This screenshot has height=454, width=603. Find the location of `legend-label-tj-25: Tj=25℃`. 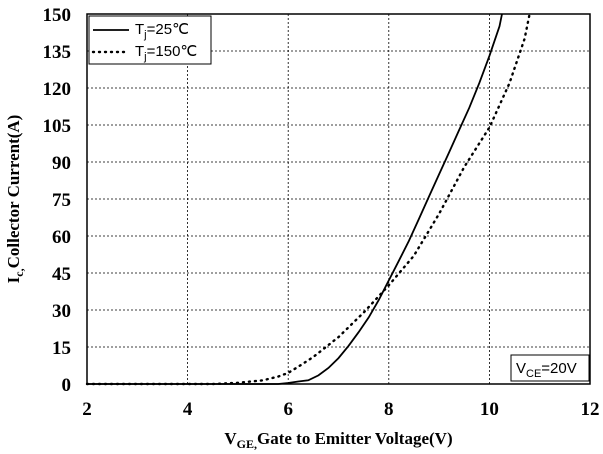

legend-label-tj-25: Tj=25℃ is located at coordinates (162, 31).